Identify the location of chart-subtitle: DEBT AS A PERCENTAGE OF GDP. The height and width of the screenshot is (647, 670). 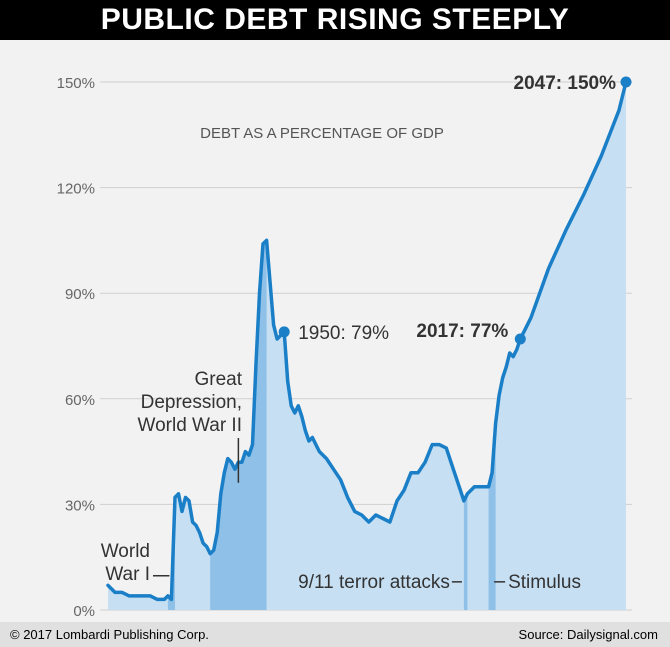
(322, 133).